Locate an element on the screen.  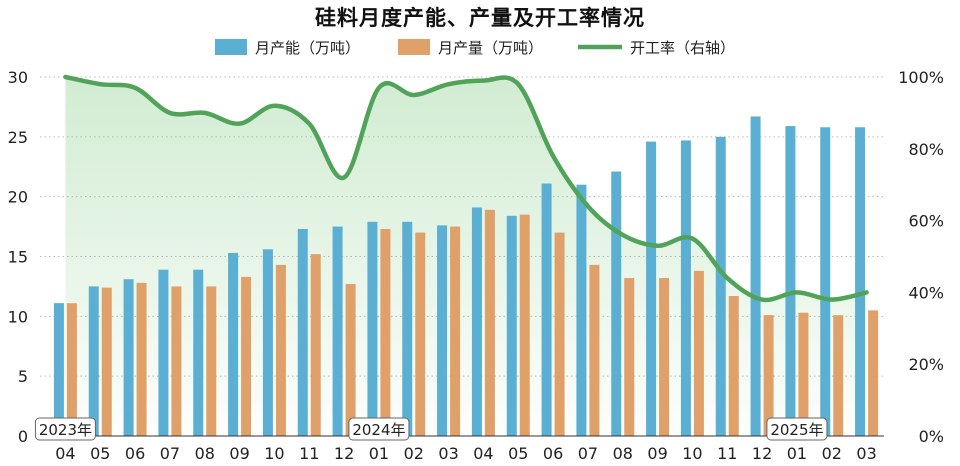
y-right-tick-label: 60% is located at coordinates (926, 221).